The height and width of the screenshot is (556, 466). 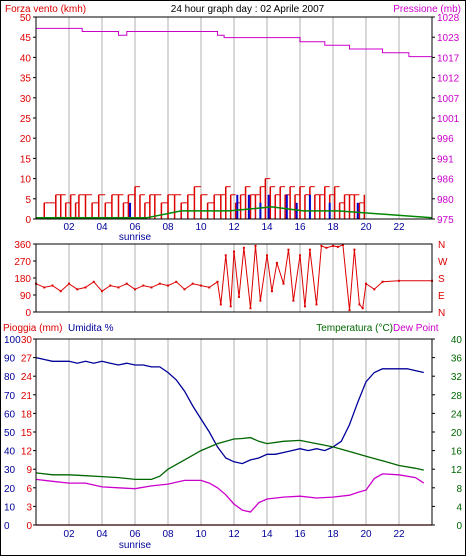 What do you see at coordinates (248, 9) in the screenshot?
I see `chart-title: 24 hour graph day : 02 Aprile 2007` at bounding box center [248, 9].